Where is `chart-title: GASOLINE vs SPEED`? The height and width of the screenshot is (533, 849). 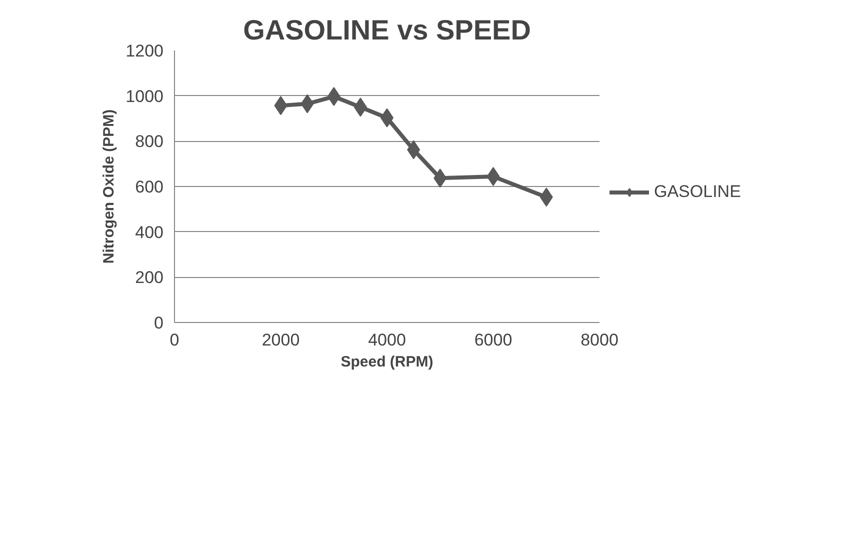 chart-title: GASOLINE vs SPEED is located at coordinates (387, 30).